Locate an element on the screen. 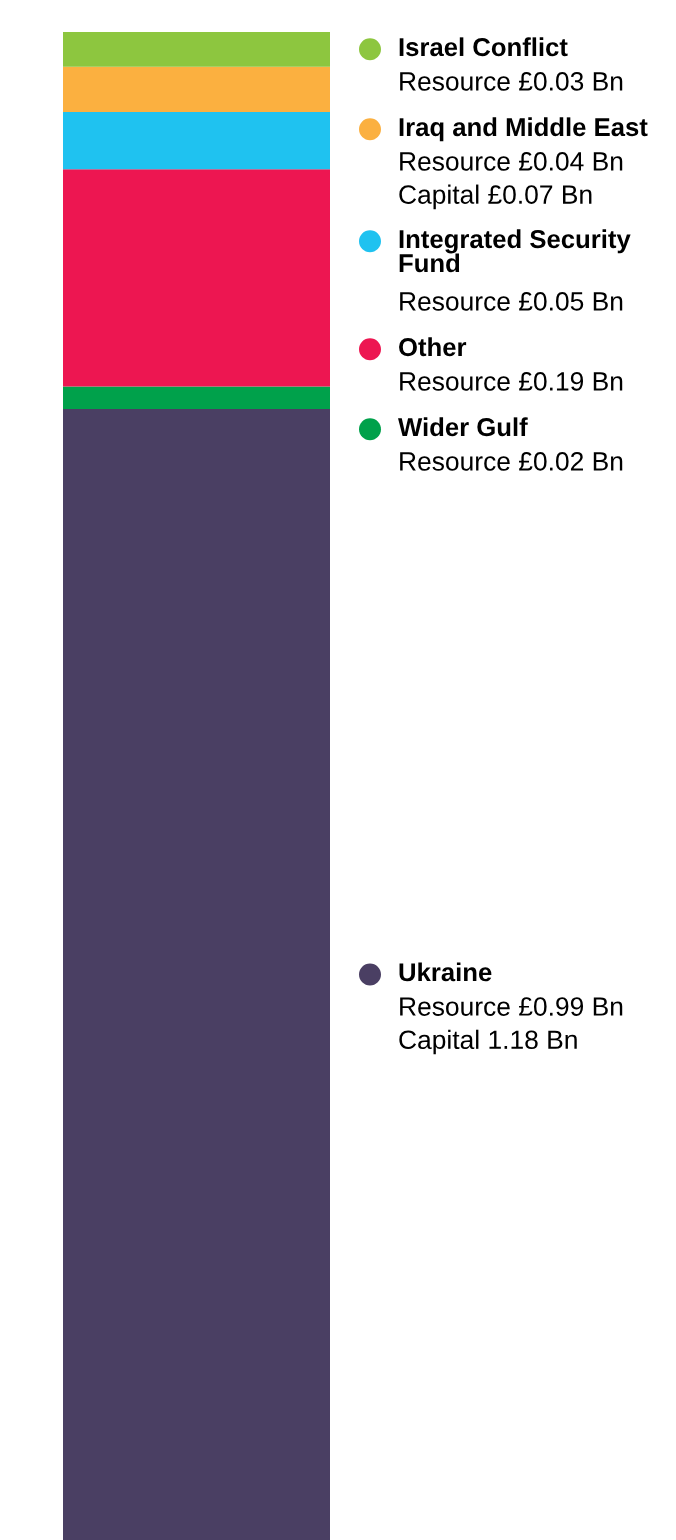  text: Resource £0.05 Bn is located at coordinates (511, 301).